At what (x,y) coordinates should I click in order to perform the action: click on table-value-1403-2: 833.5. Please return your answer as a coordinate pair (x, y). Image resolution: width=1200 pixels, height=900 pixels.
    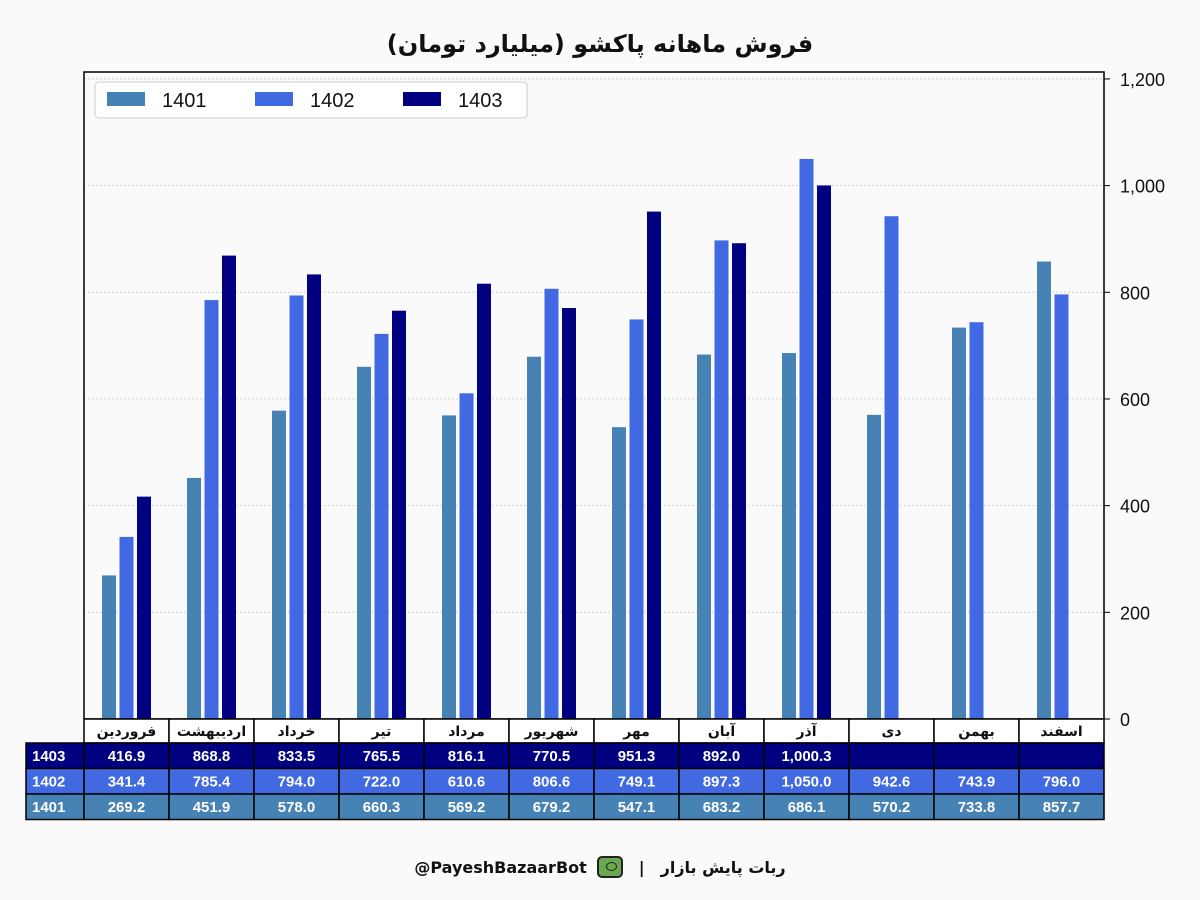
    Looking at the image, I should click on (297, 756).